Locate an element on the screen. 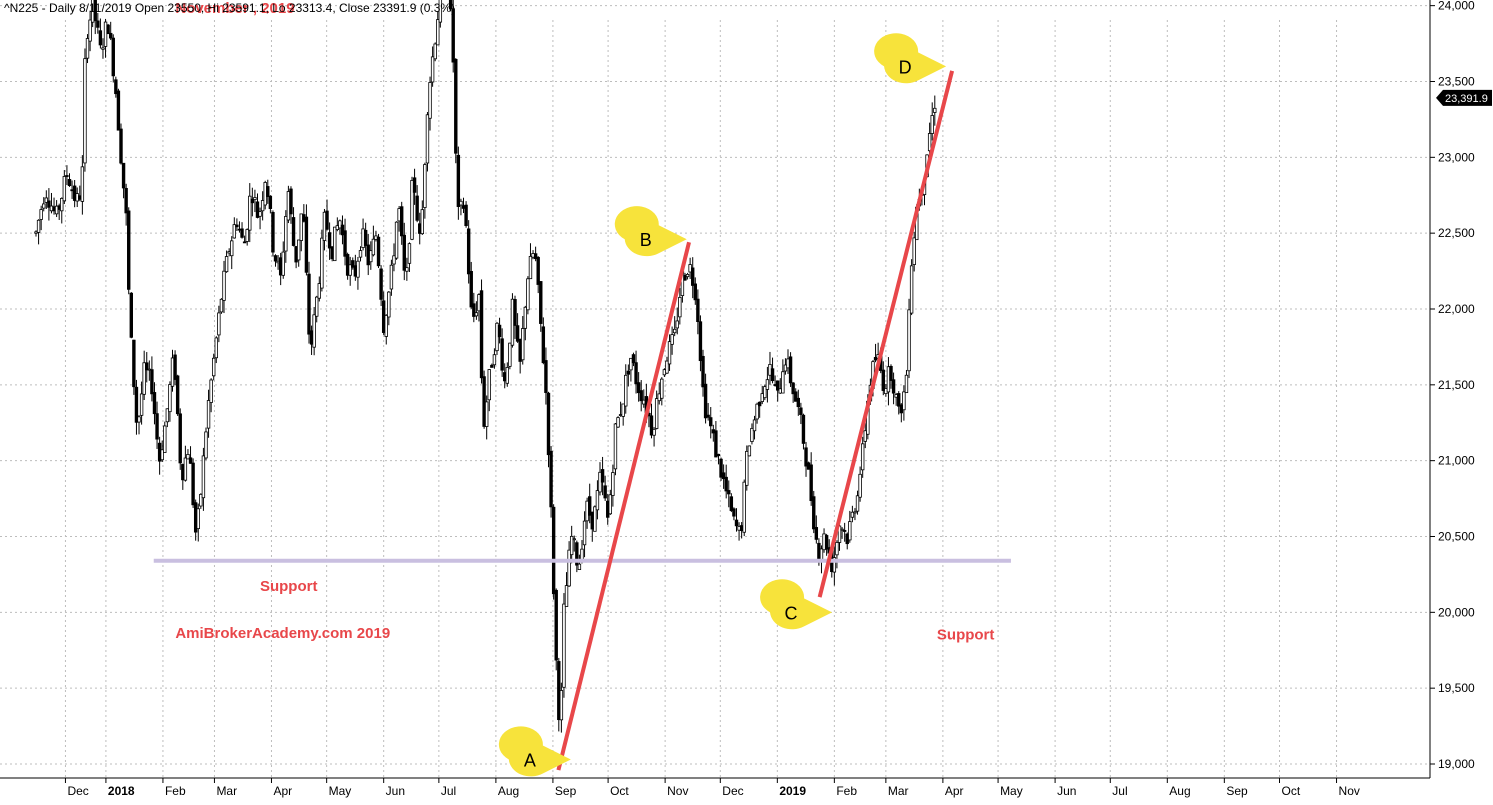  x-tick-label: Aug is located at coordinates (1179, 791).